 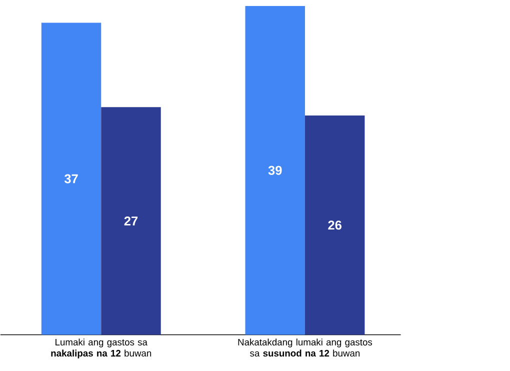 I want to click on data-label: 26, so click(x=335, y=225).